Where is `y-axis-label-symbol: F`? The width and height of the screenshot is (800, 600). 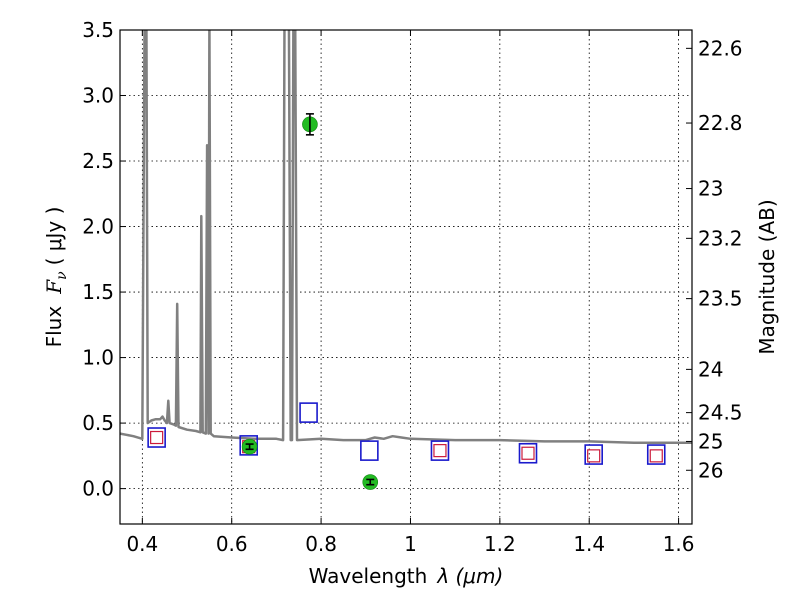
y-axis-label-symbol: F is located at coordinates (54, 287).